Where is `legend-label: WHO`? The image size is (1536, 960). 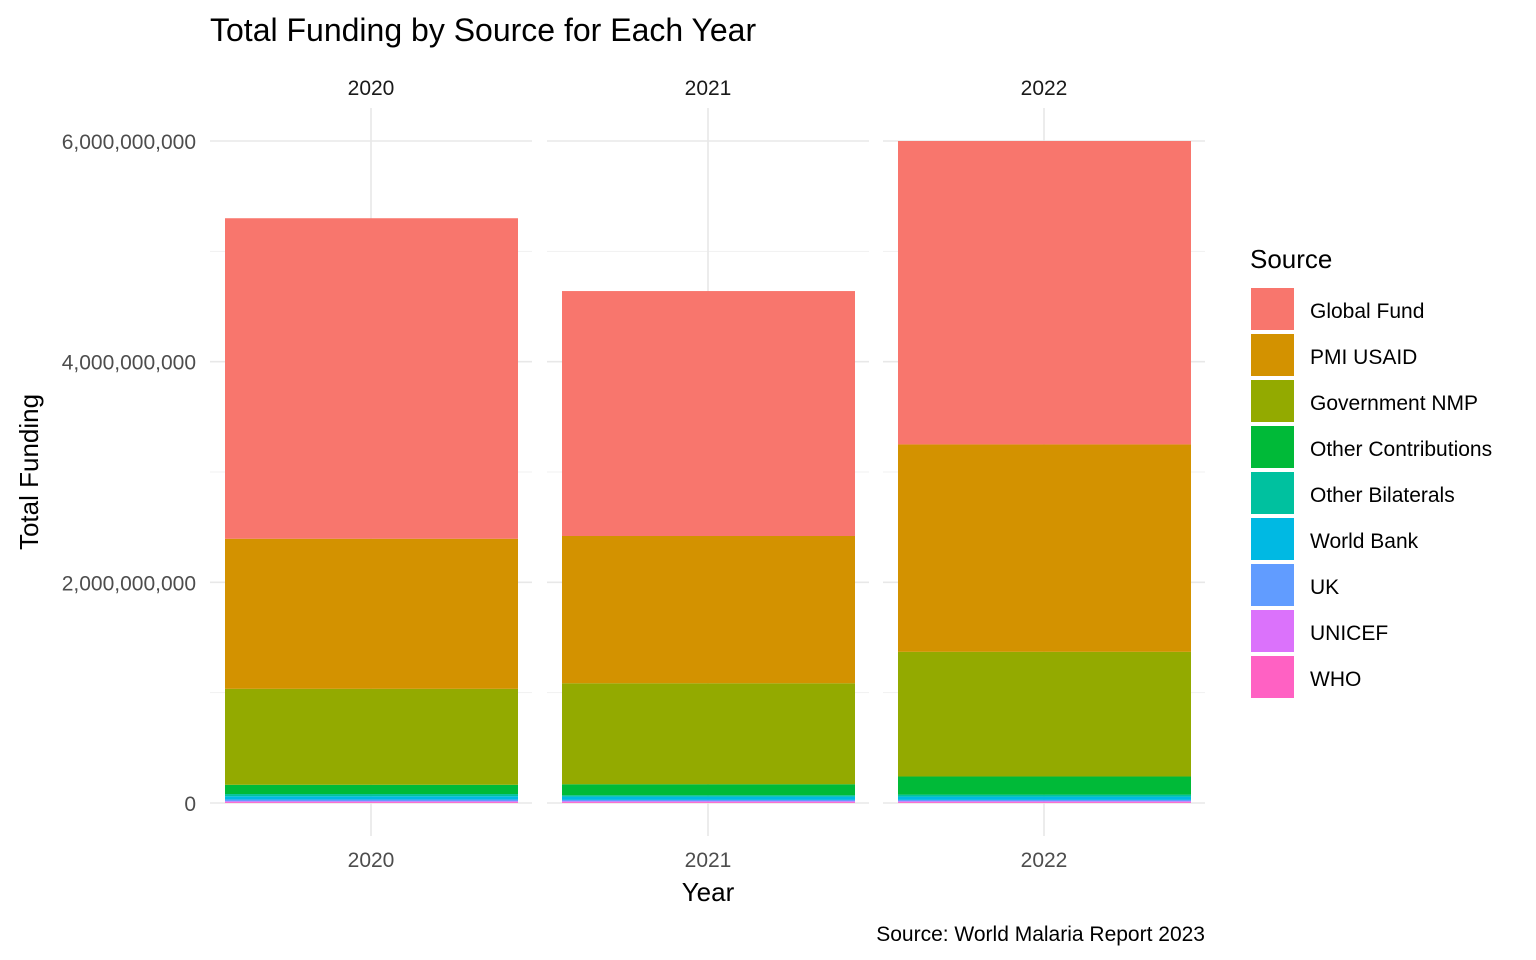
legend-label: WHO is located at coordinates (1335, 679).